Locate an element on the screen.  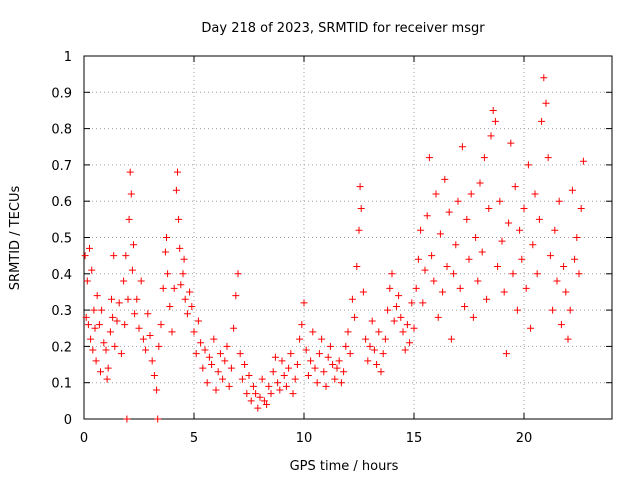
y-axis-label: SRMTID / TECUs is located at coordinates (15, 238).